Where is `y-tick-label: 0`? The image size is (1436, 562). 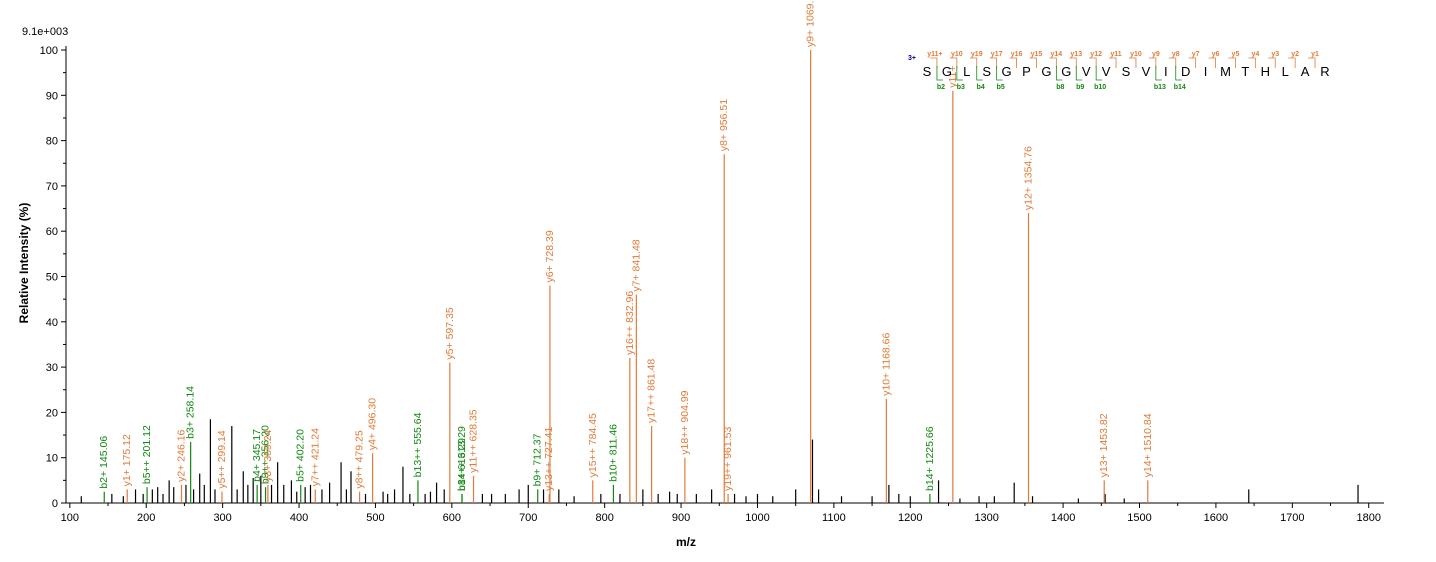 y-tick-label: 0 is located at coordinates (55, 504).